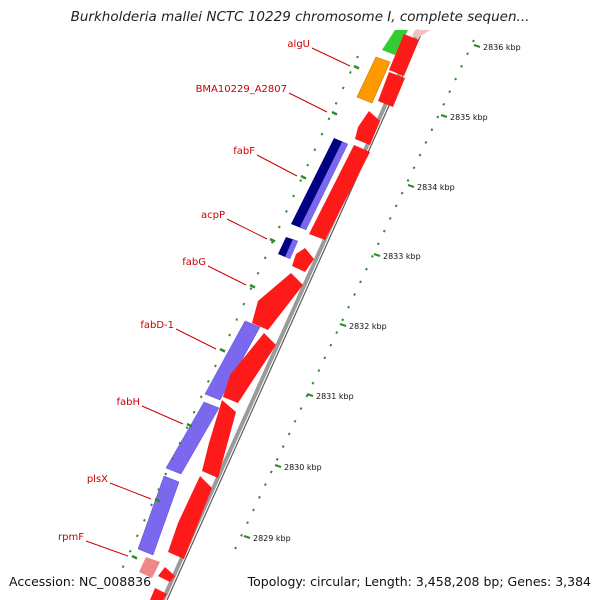 The width and height of the screenshot is (600, 600). What do you see at coordinates (80, 581) in the screenshot?
I see `accession-text: Accession: NC_008836` at bounding box center [80, 581].